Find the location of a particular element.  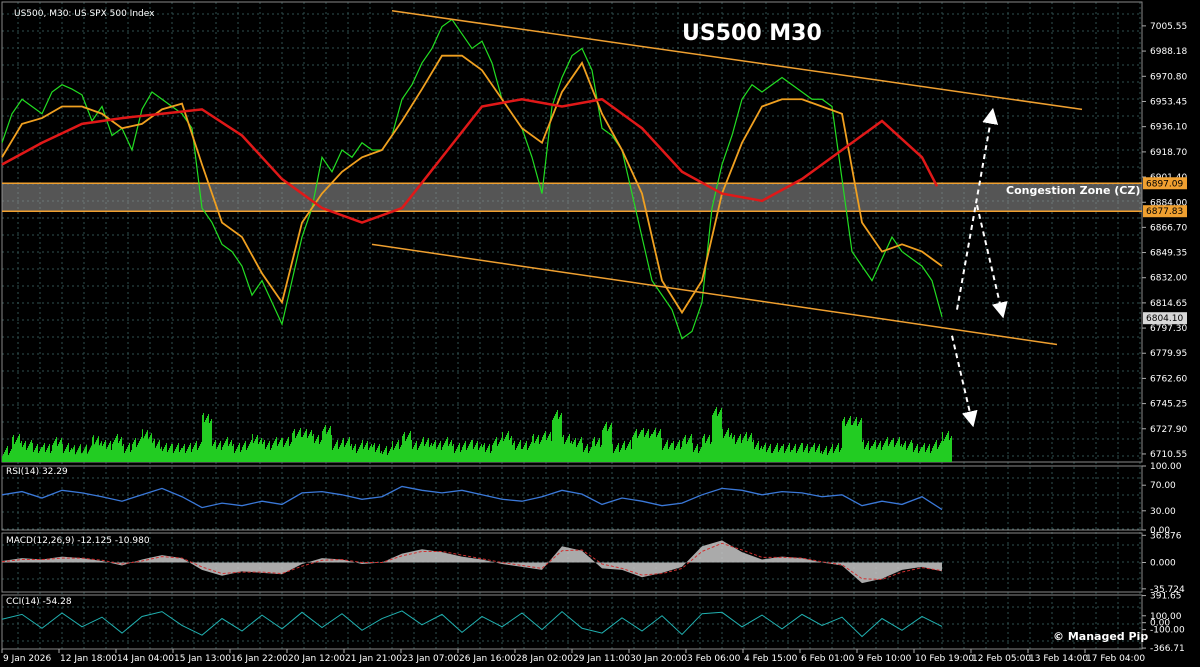

slow-ma-line is located at coordinates (470, 160).